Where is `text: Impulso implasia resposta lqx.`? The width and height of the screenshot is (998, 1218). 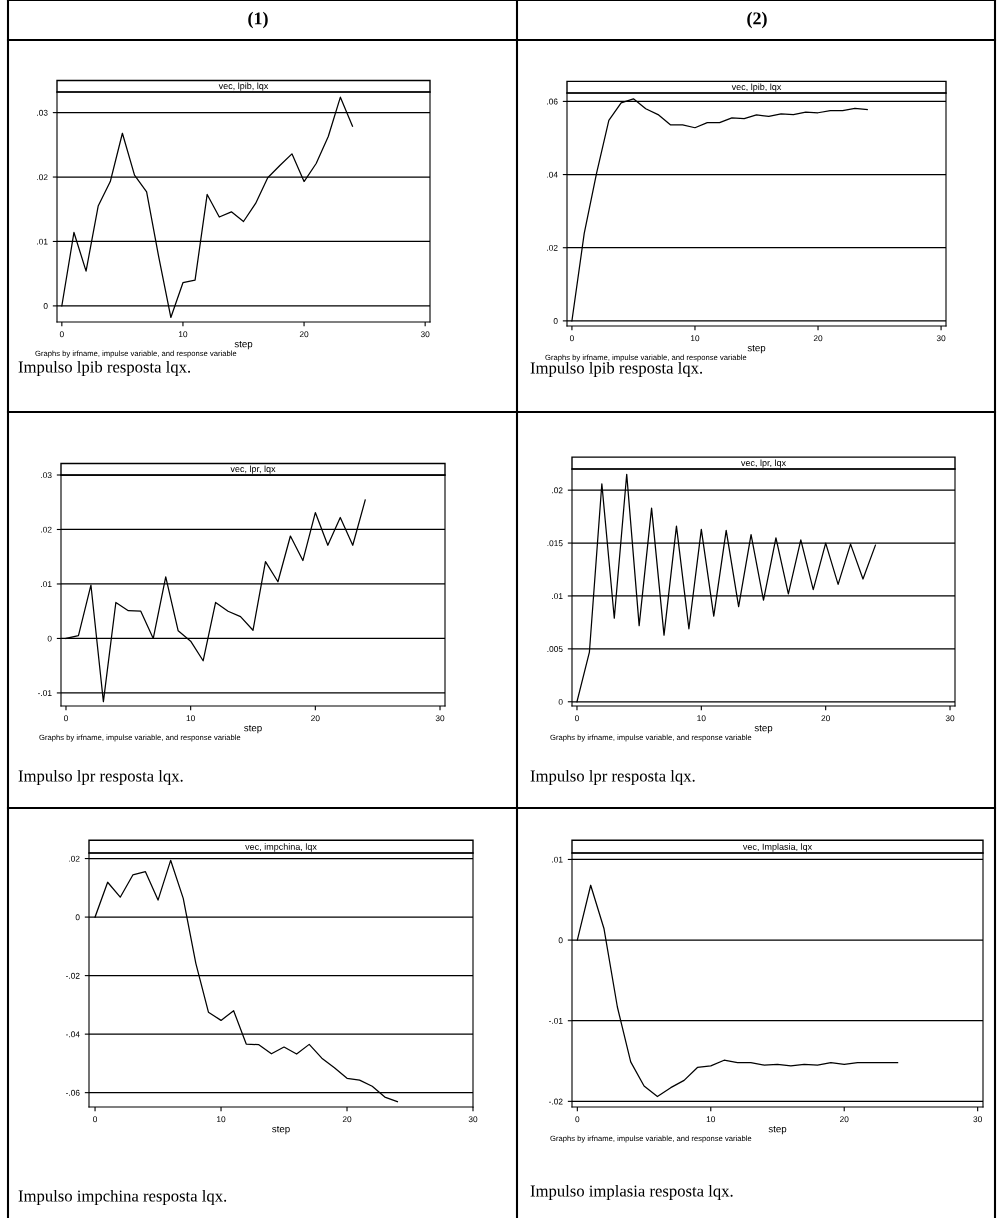
text: Impulso implasia resposta lqx. is located at coordinates (631, 1192).